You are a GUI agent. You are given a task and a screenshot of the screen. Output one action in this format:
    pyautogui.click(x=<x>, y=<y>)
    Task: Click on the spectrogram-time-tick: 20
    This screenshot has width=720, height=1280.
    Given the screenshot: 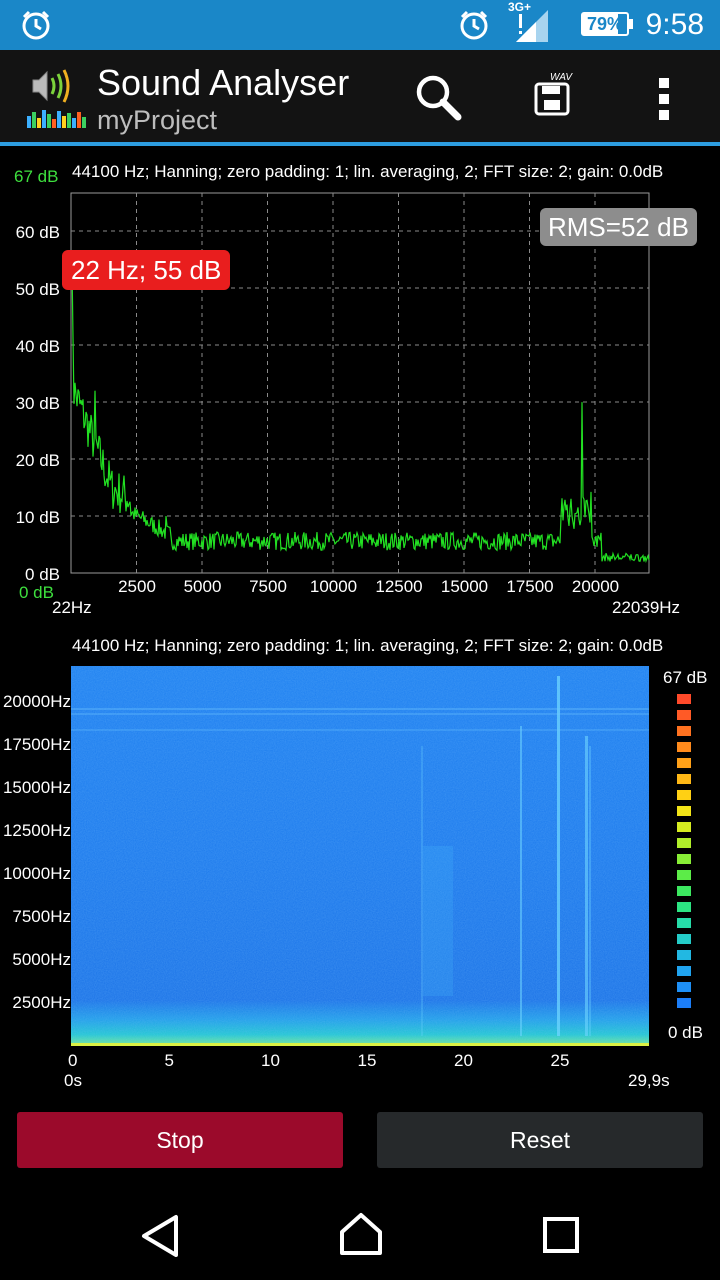 What is the action you would take?
    pyautogui.click(x=463, y=1060)
    